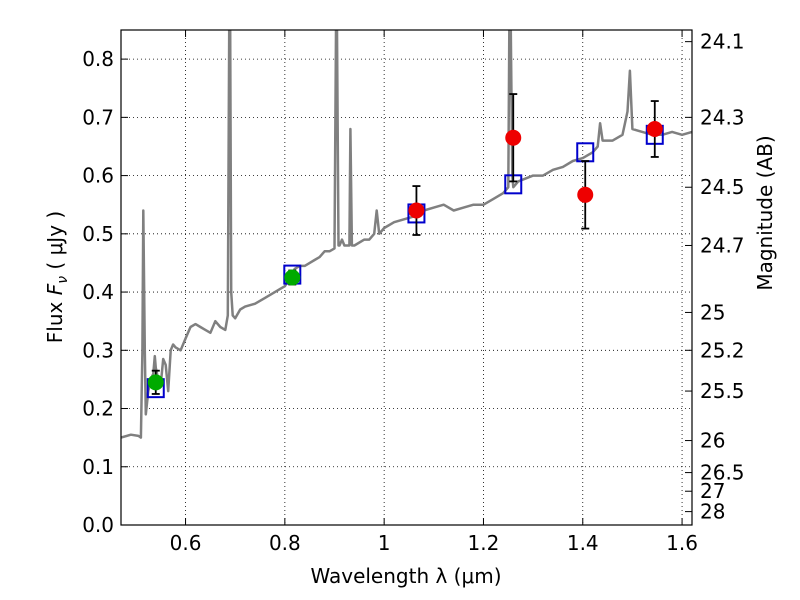  Describe the element at coordinates (682, 543) in the screenshot. I see `x-tick-label: 1.6` at that location.